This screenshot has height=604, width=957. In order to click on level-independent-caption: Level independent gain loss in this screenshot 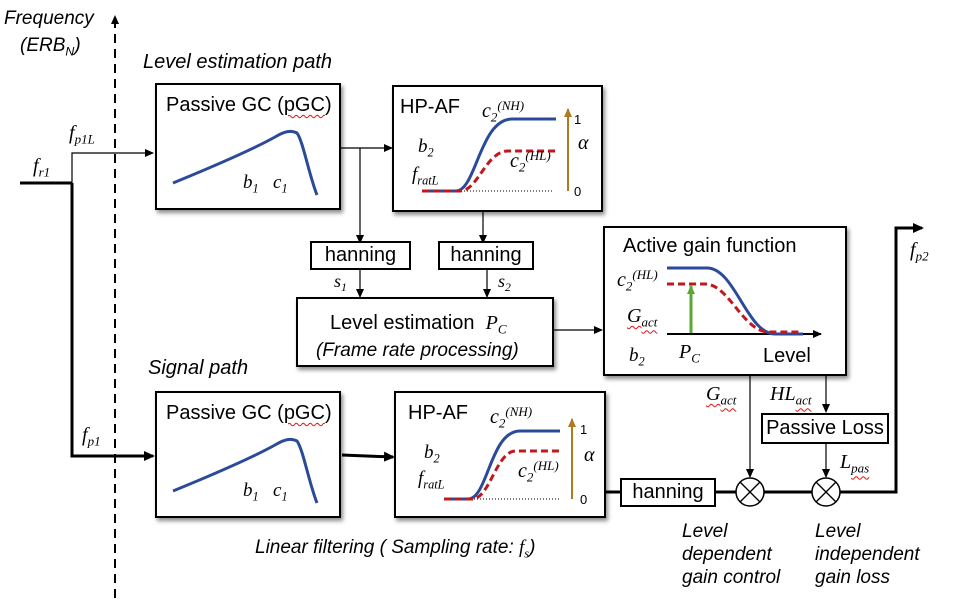, I will do `click(867, 554)`.